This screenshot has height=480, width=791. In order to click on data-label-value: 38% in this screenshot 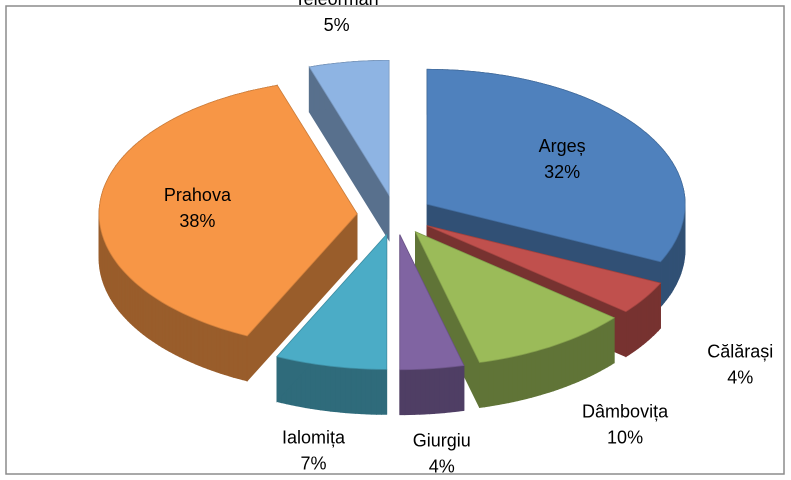, I will do `click(197, 221)`.